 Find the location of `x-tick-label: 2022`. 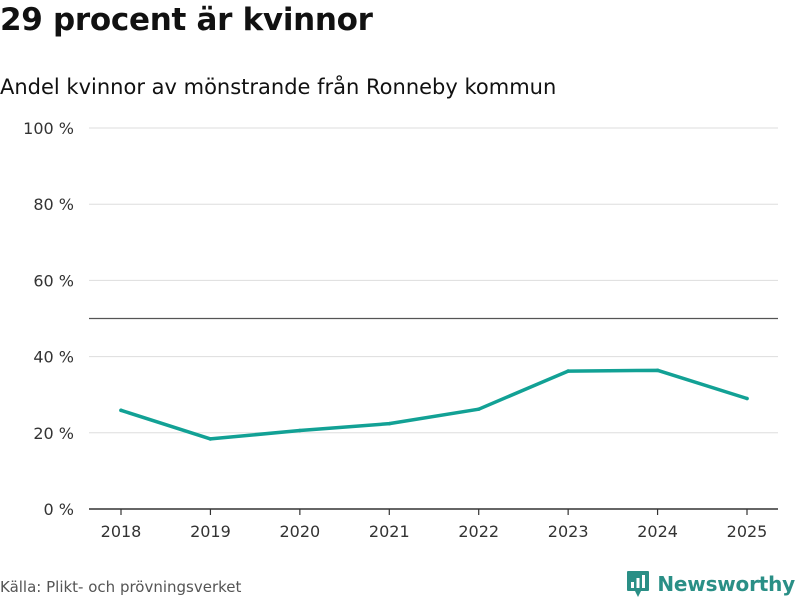

x-tick-label: 2022 is located at coordinates (478, 531).